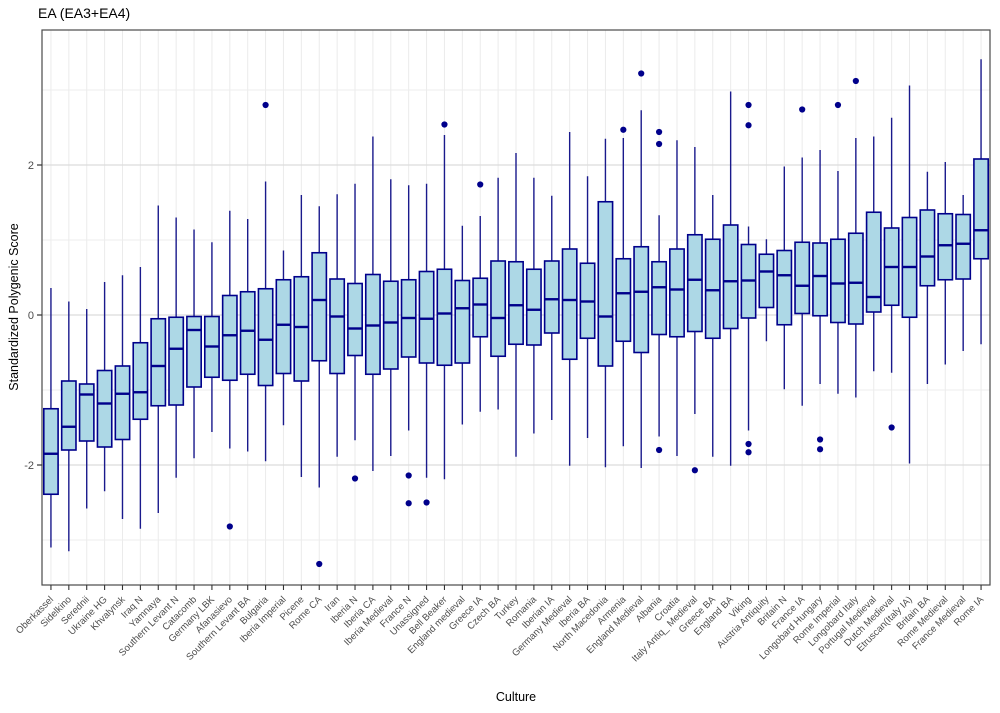 The width and height of the screenshot is (1000, 713). I want to click on boxplot-sidelkino, so click(68, 426).